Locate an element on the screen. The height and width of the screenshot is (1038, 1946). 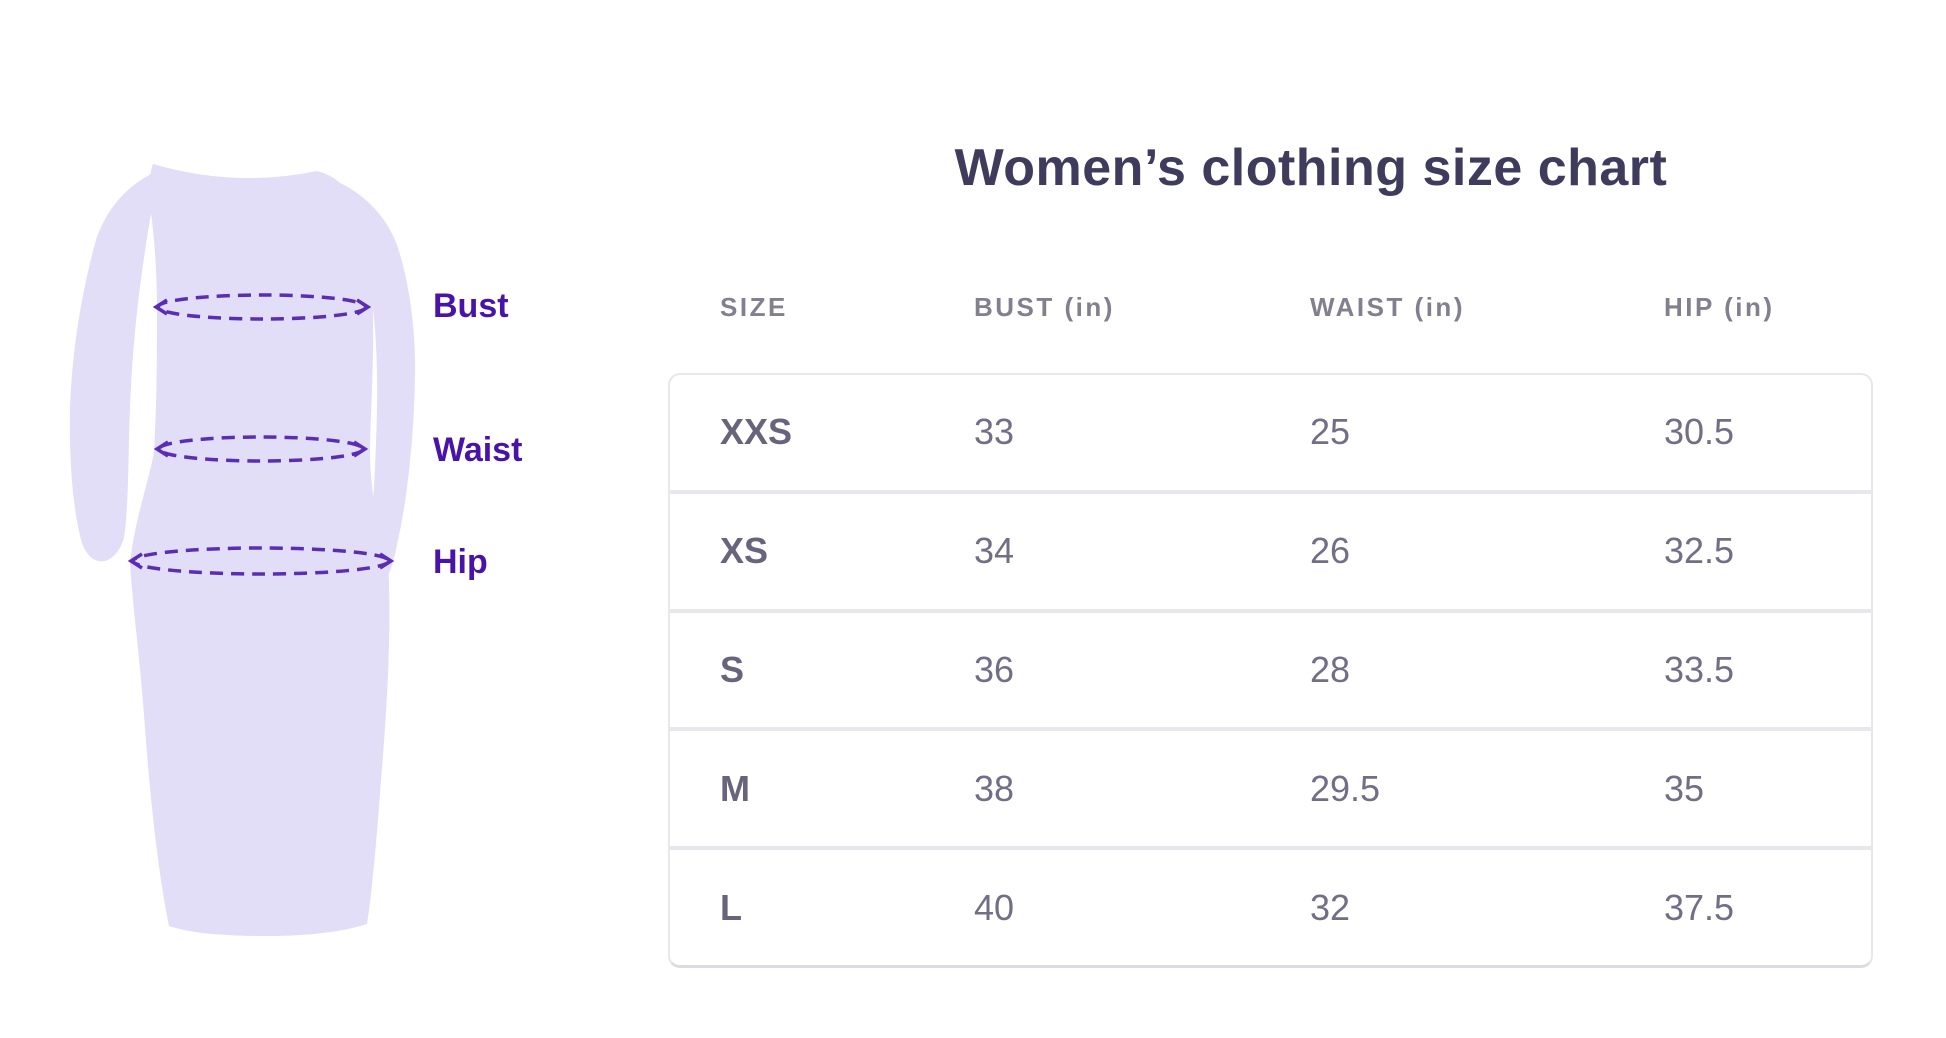
bust-cell: 38 is located at coordinates (994, 788).